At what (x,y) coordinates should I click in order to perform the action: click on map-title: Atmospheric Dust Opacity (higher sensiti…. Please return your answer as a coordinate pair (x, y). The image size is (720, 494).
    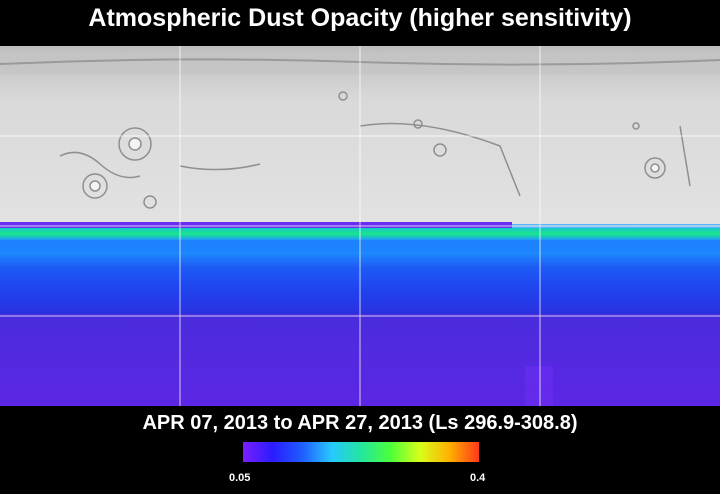
    Looking at the image, I should click on (360, 18).